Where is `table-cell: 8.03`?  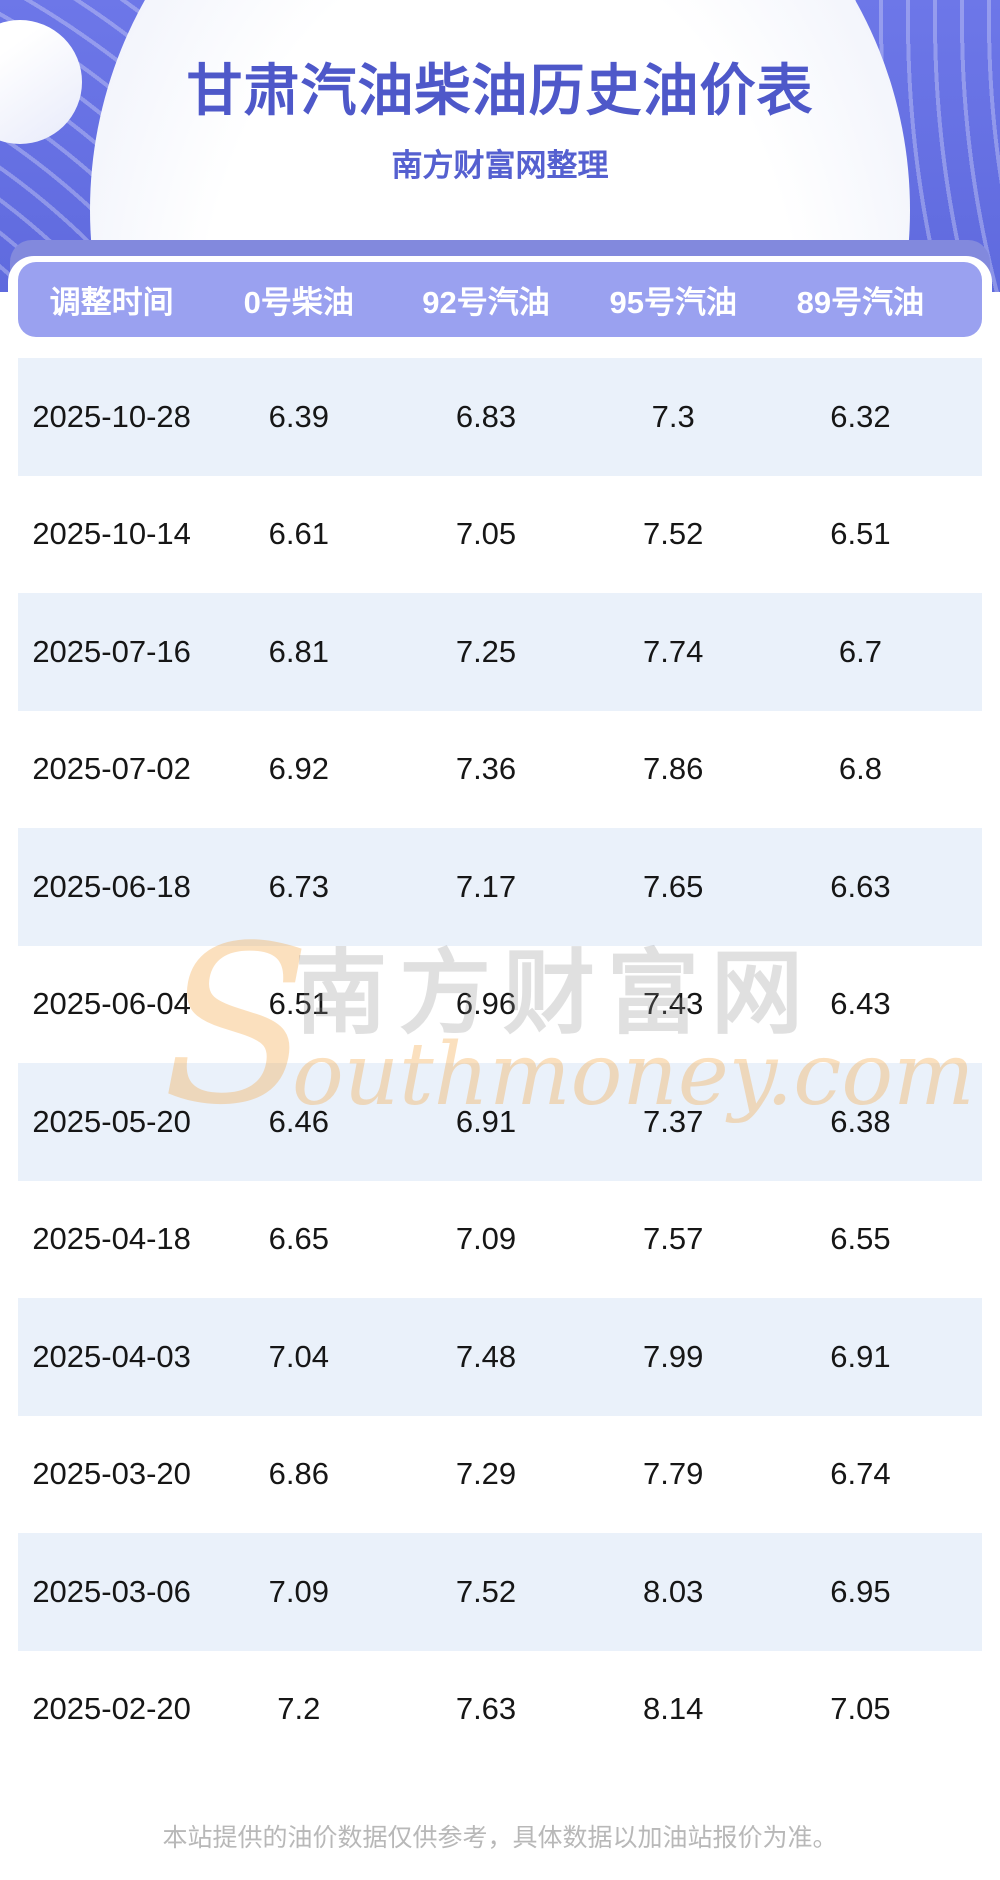
table-cell: 8.03 is located at coordinates (673, 1591).